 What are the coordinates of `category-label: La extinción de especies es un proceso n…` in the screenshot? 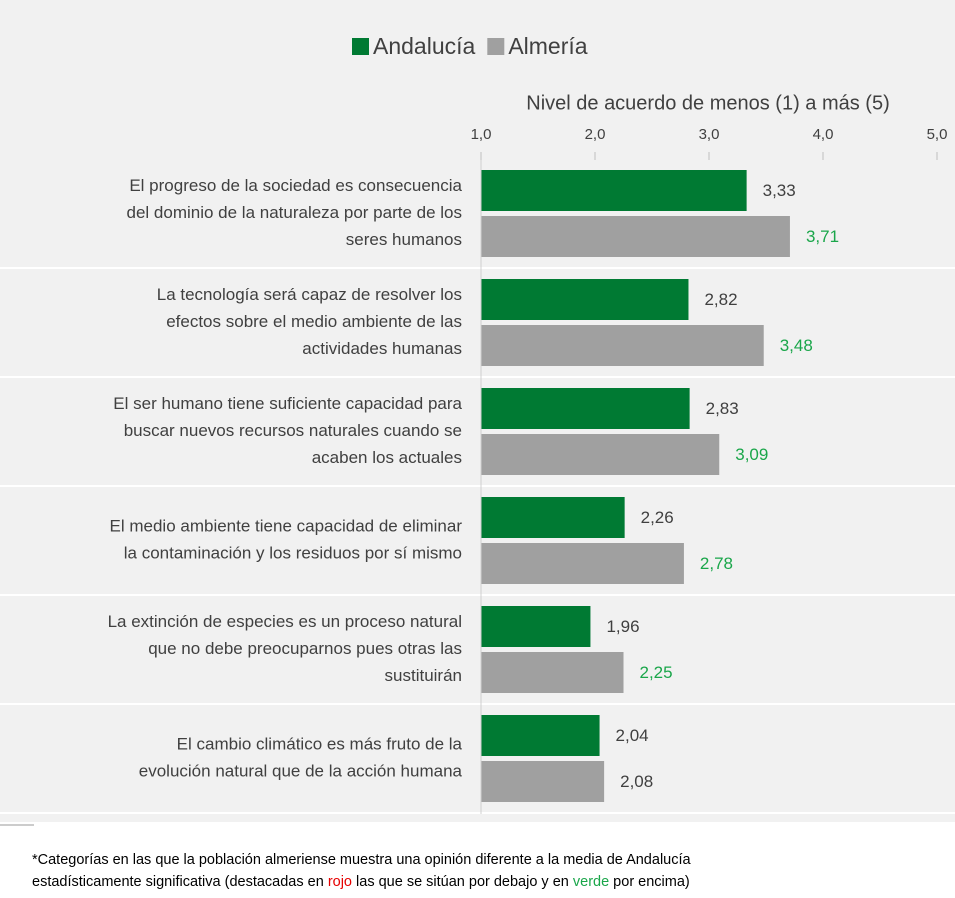 It's located at (285, 621).